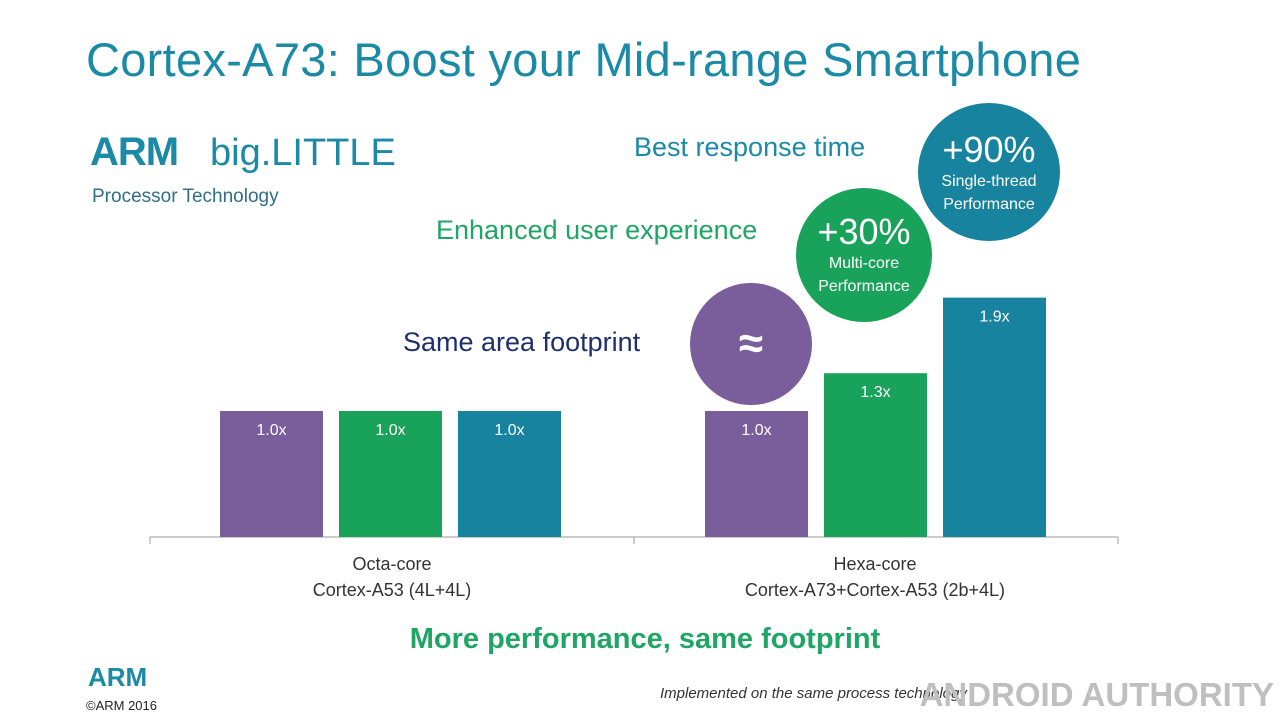 The width and height of the screenshot is (1280, 720). Describe the element at coordinates (522, 342) in the screenshot. I see `claim-same-area: Same area footprint` at that location.